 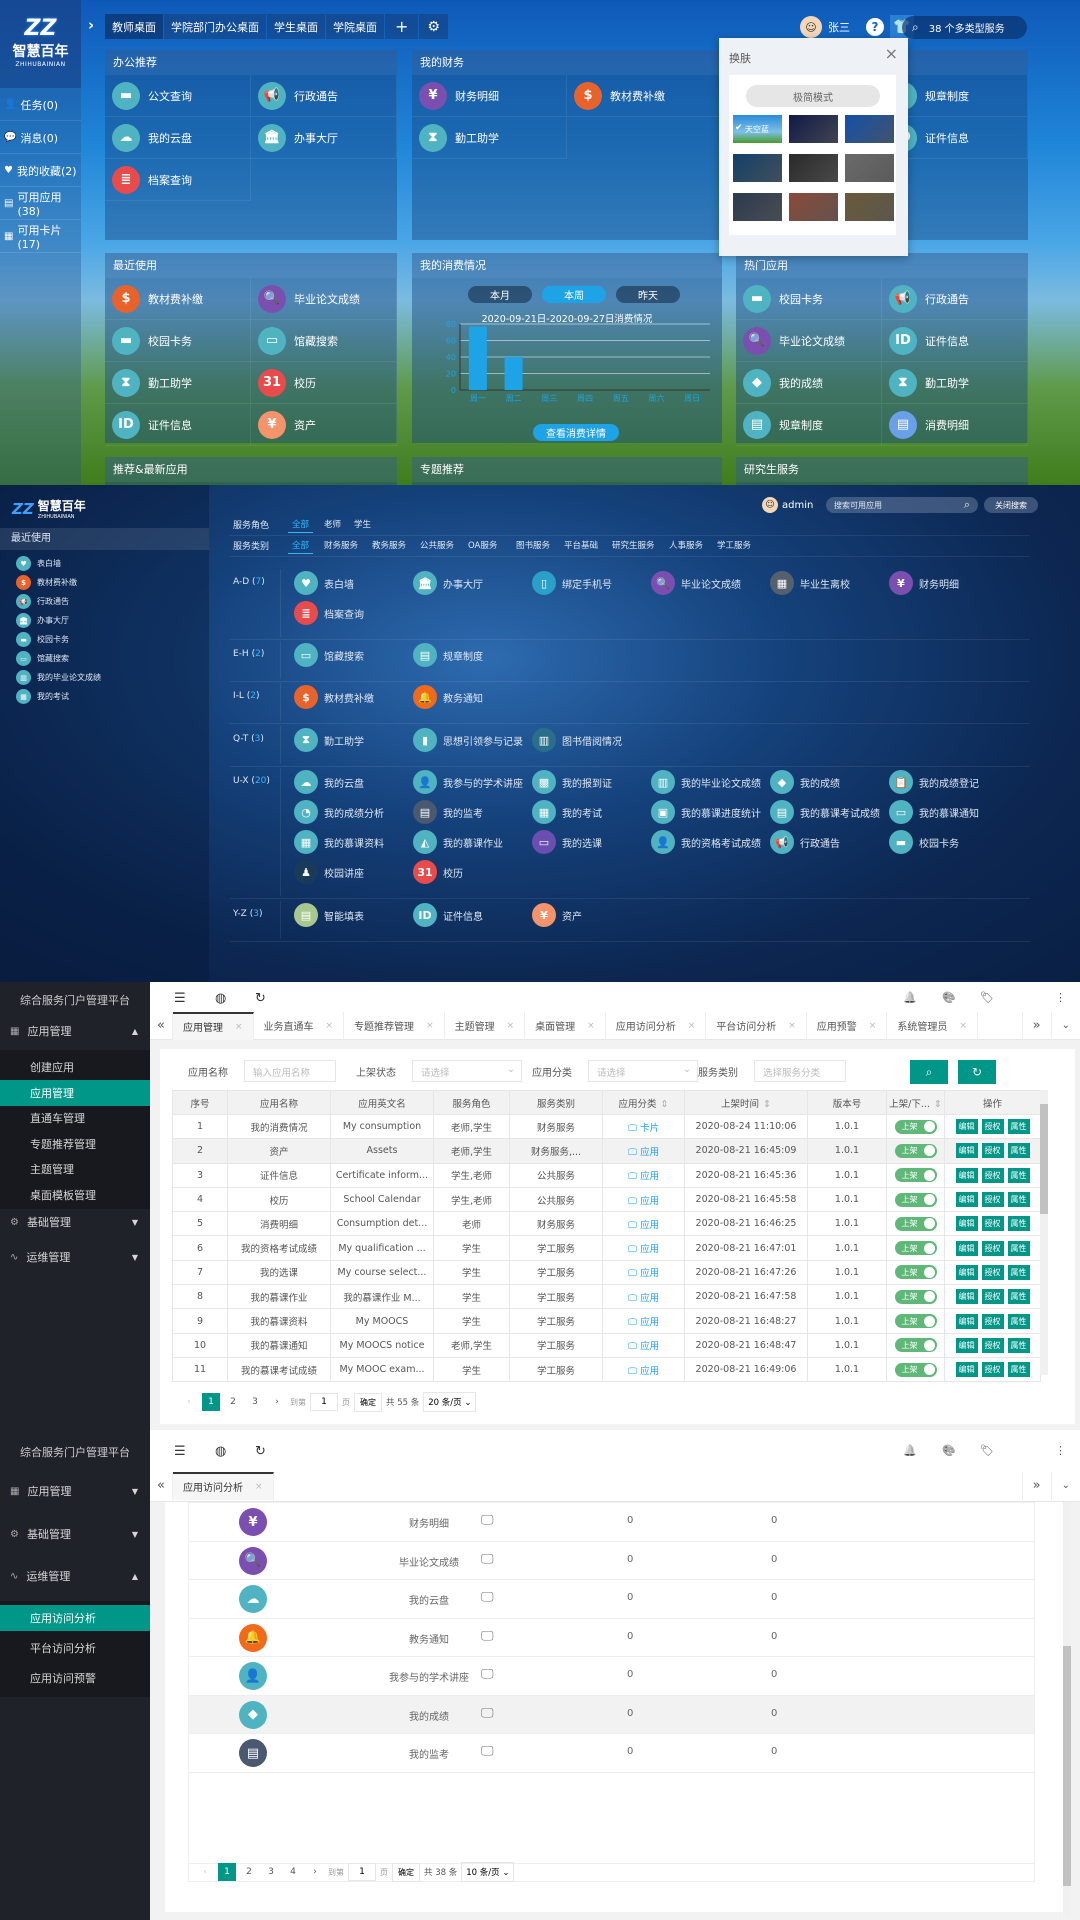 What do you see at coordinates (329, 782) in the screenshot?
I see `catalog-app: ☁ 我的云盘` at bounding box center [329, 782].